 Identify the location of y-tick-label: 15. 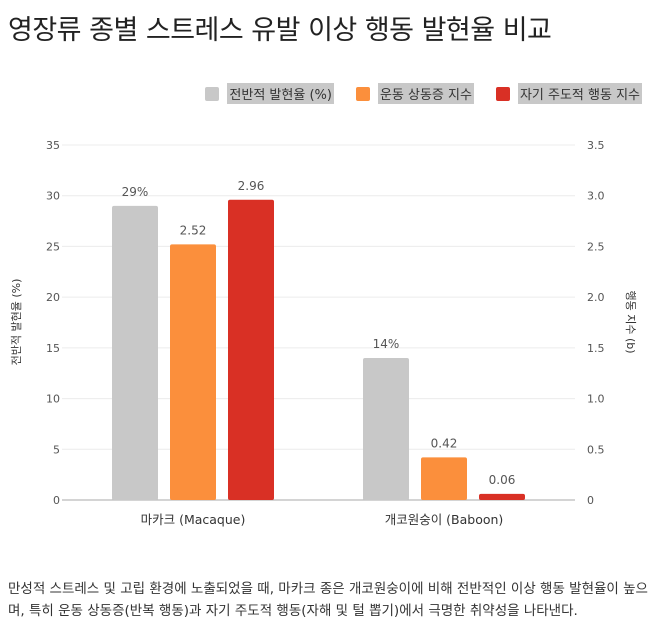
(53, 348).